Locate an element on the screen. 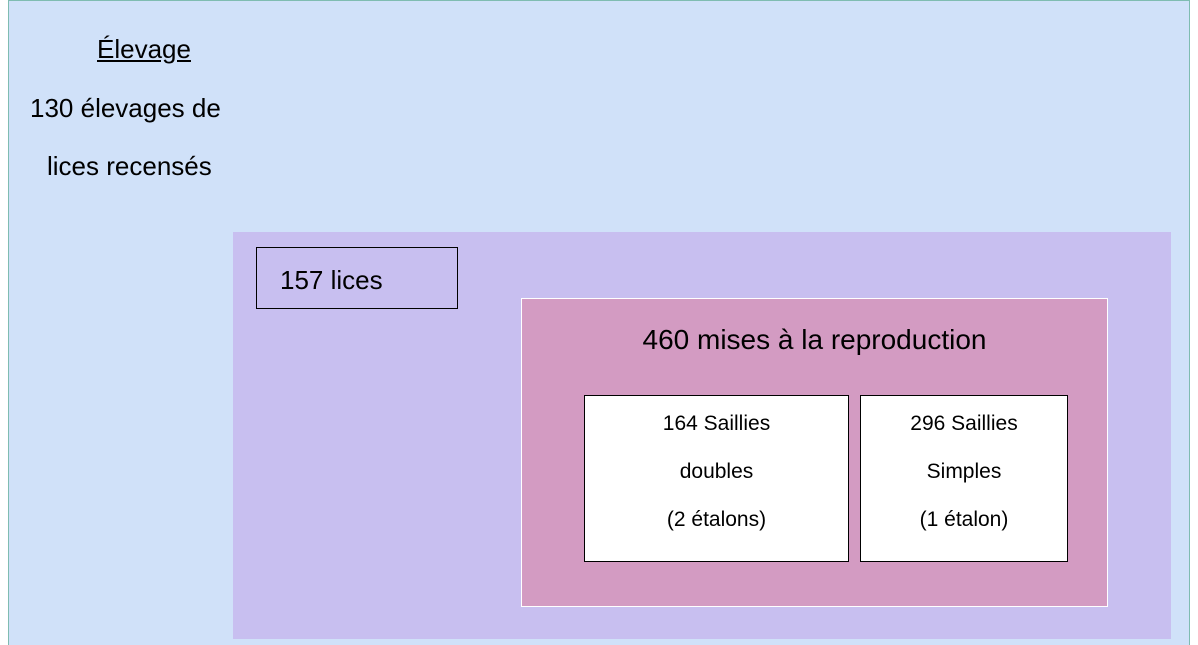  saillie-box: 164 Saillies doubles (2 étalons) is located at coordinates (716, 478).